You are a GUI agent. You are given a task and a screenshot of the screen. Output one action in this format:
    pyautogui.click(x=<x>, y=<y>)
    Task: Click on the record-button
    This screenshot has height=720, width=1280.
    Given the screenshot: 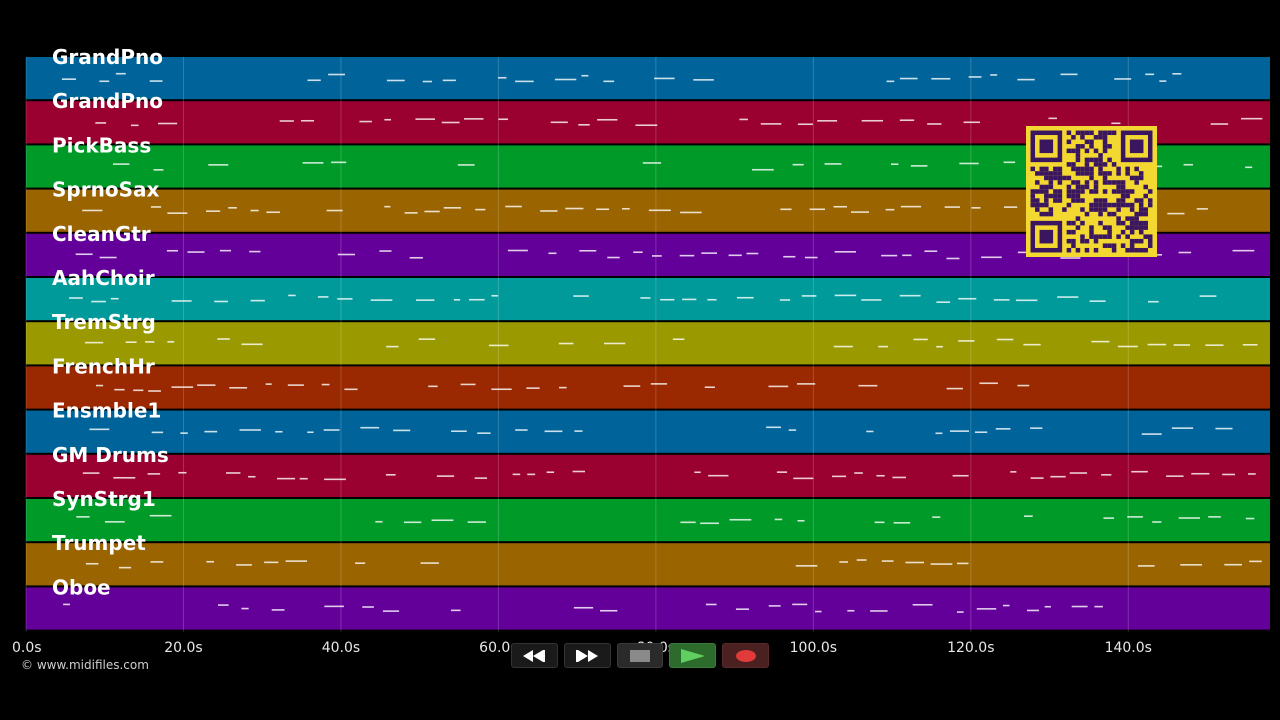 What is the action you would take?
    pyautogui.click(x=745, y=655)
    